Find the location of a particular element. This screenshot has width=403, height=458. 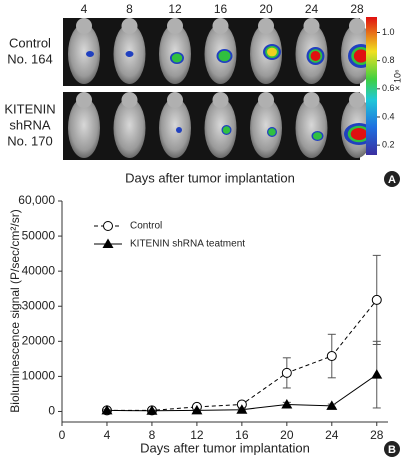

panel-letter: B is located at coordinates (392, 450).